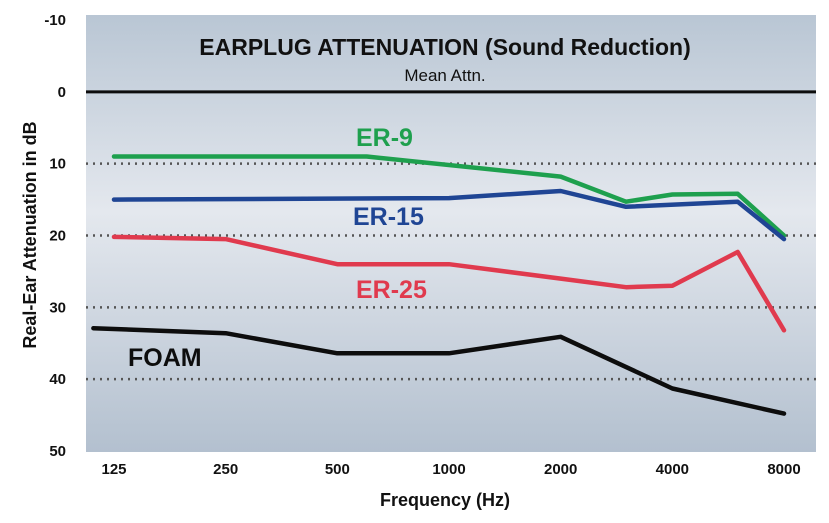 This screenshot has width=829, height=523. Describe the element at coordinates (62, 92) in the screenshot. I see `y-tick-label: 0` at that location.